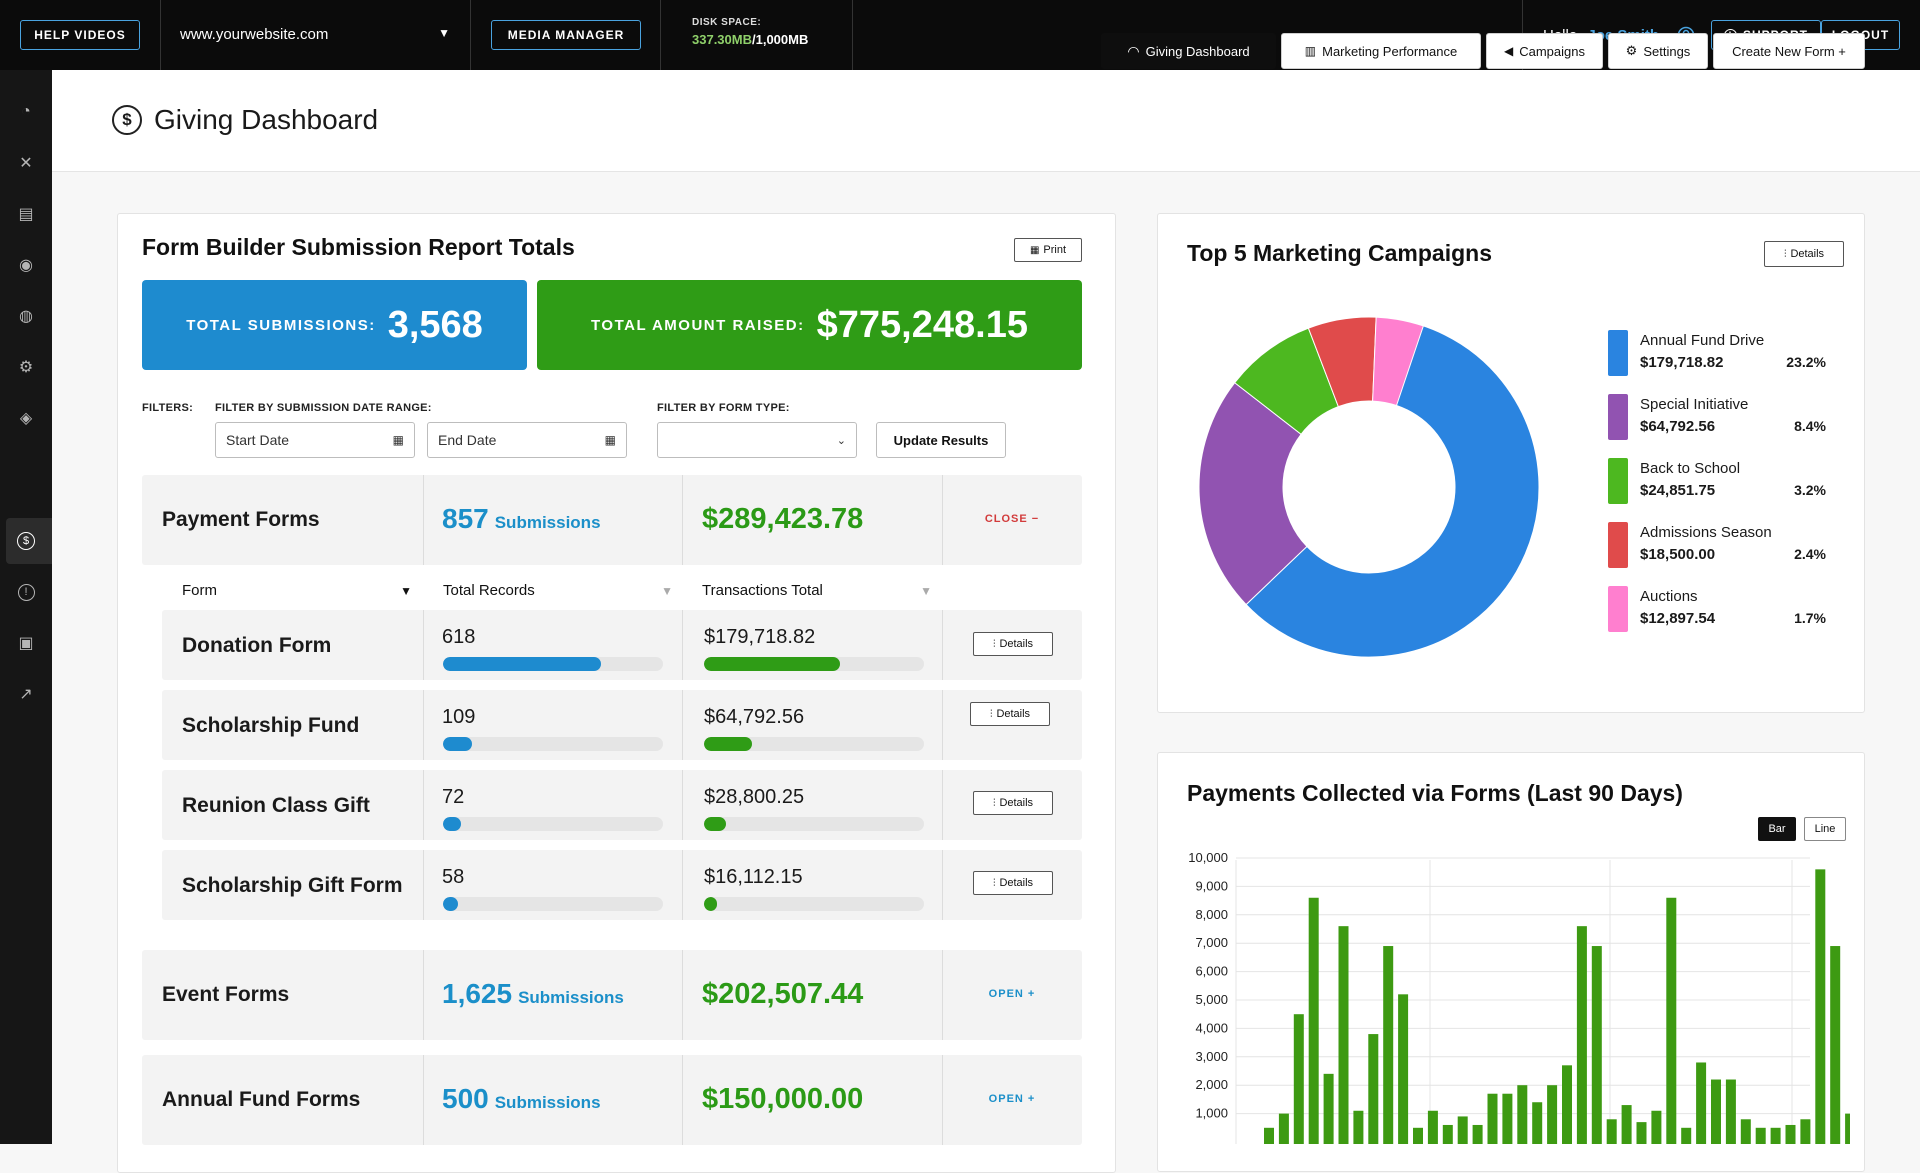 The height and width of the screenshot is (1173, 1920). I want to click on calendar-icon: ▦, so click(398, 440).